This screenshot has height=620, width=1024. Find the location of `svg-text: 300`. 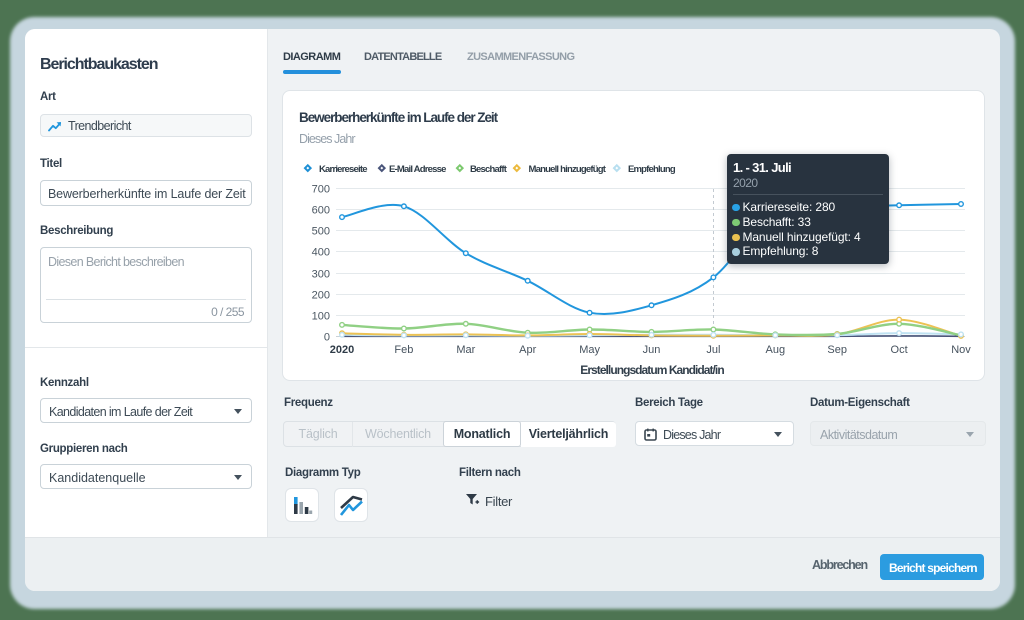

svg-text: 300 is located at coordinates (321, 275).